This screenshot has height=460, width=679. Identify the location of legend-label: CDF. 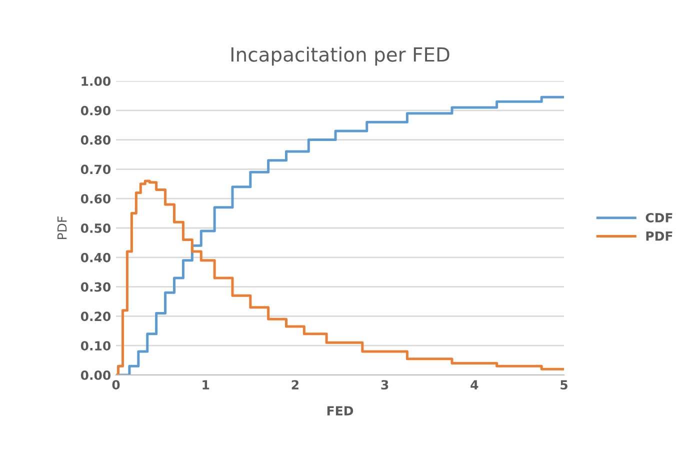
(659, 217).